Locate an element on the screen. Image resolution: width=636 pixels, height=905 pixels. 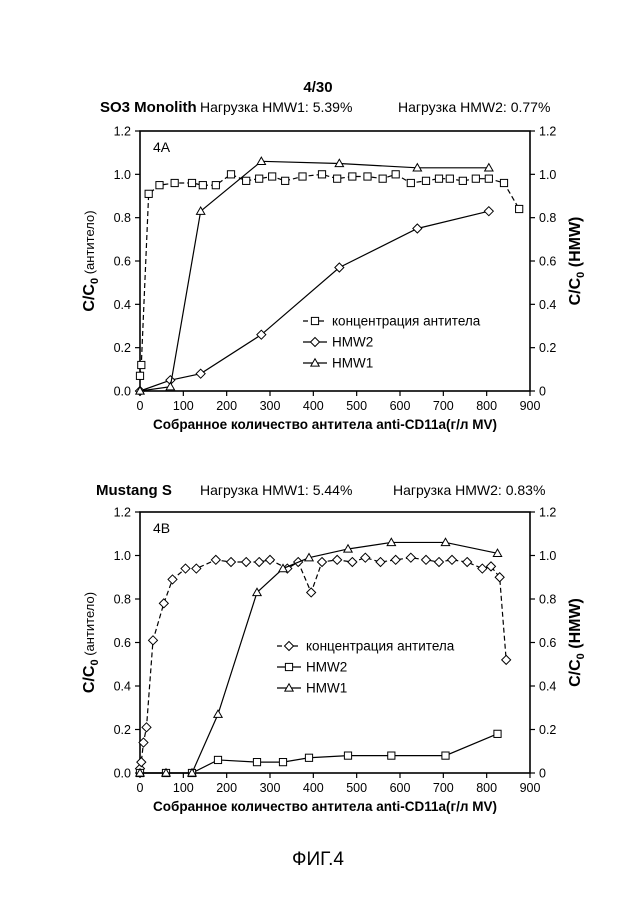
series-triangle is located at coordinates (314, 275).